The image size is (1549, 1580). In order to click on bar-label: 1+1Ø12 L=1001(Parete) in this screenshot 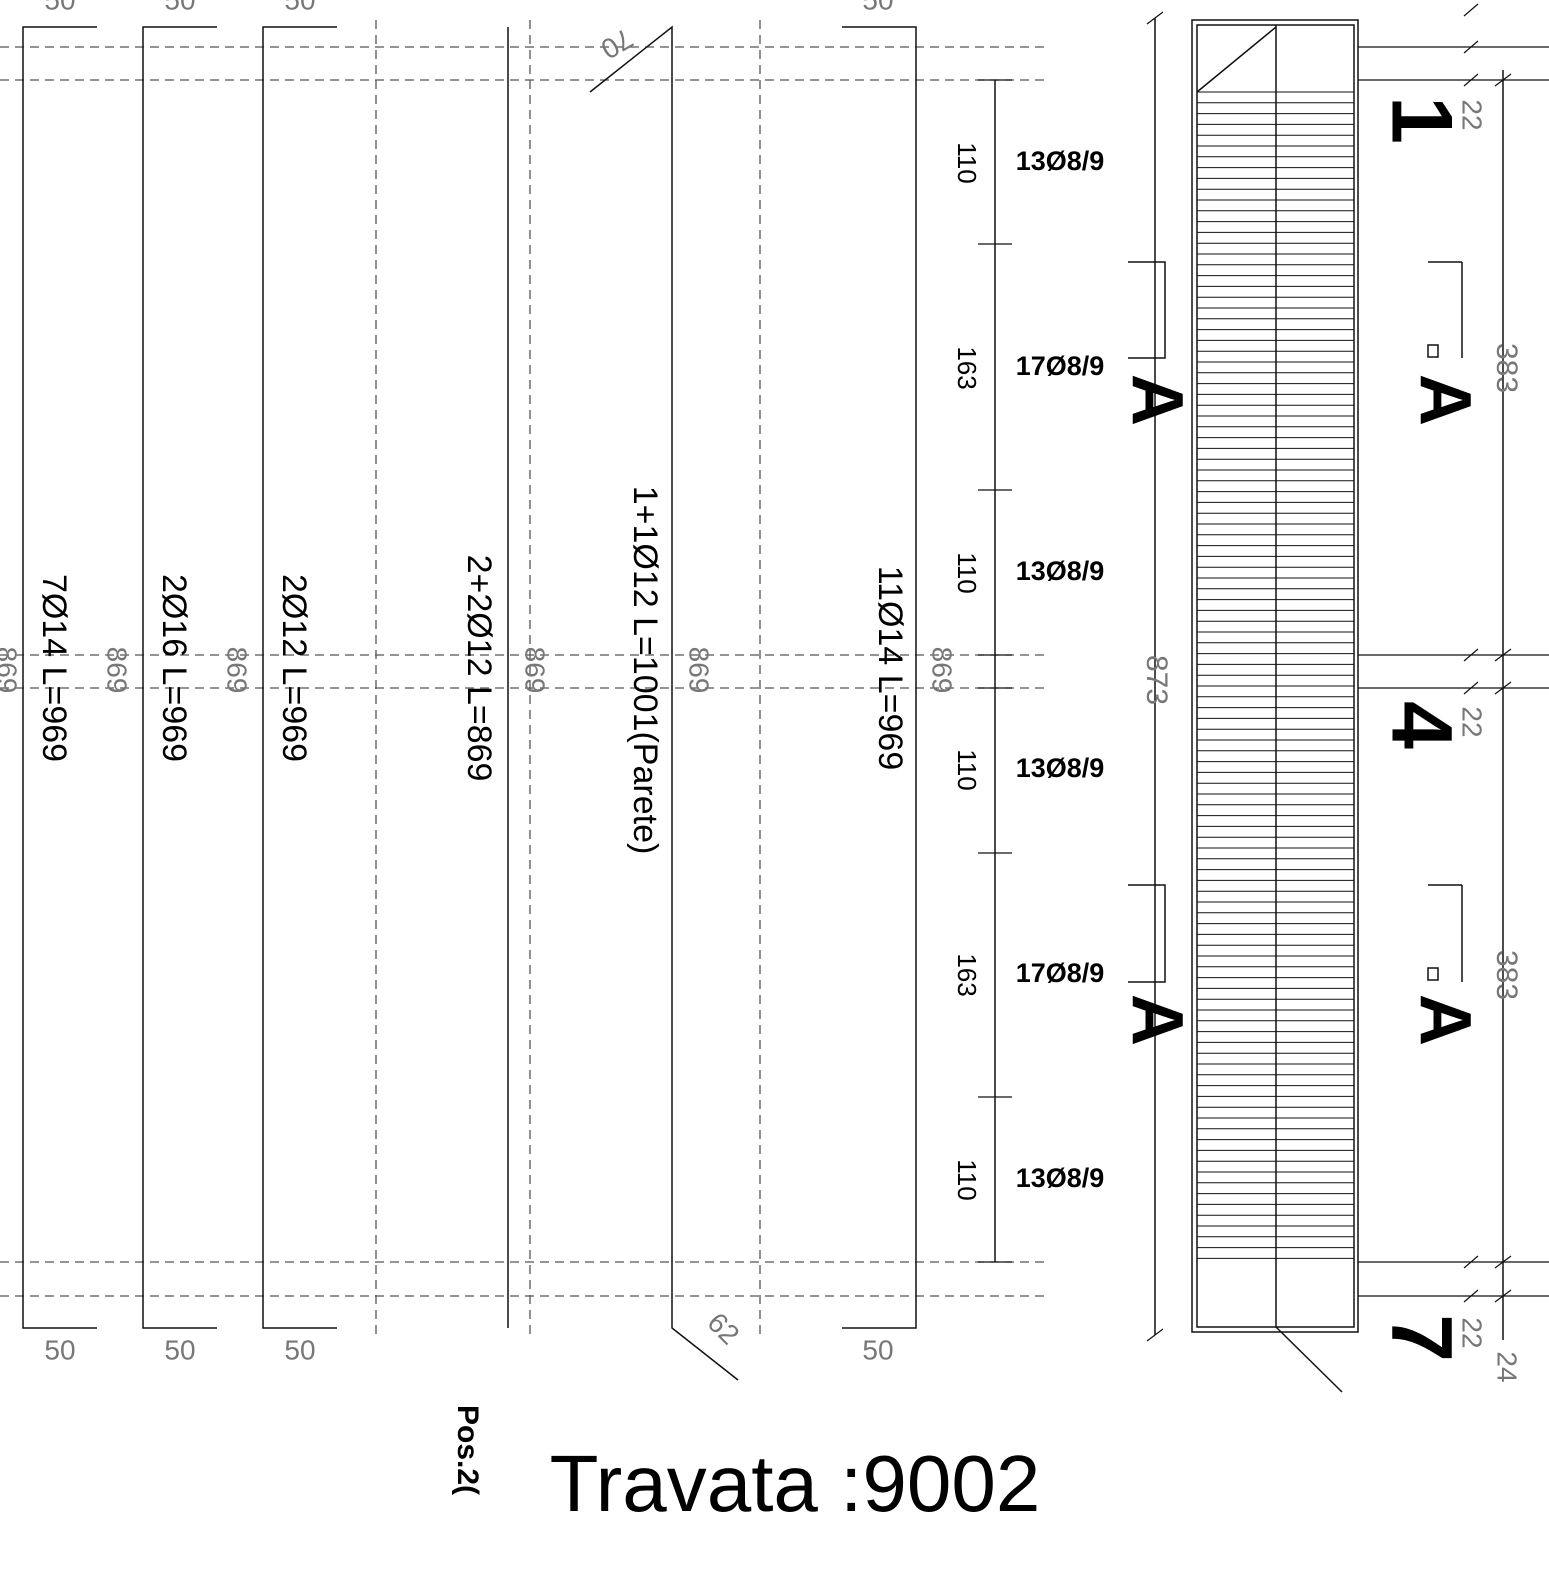, I will do `click(645, 670)`.